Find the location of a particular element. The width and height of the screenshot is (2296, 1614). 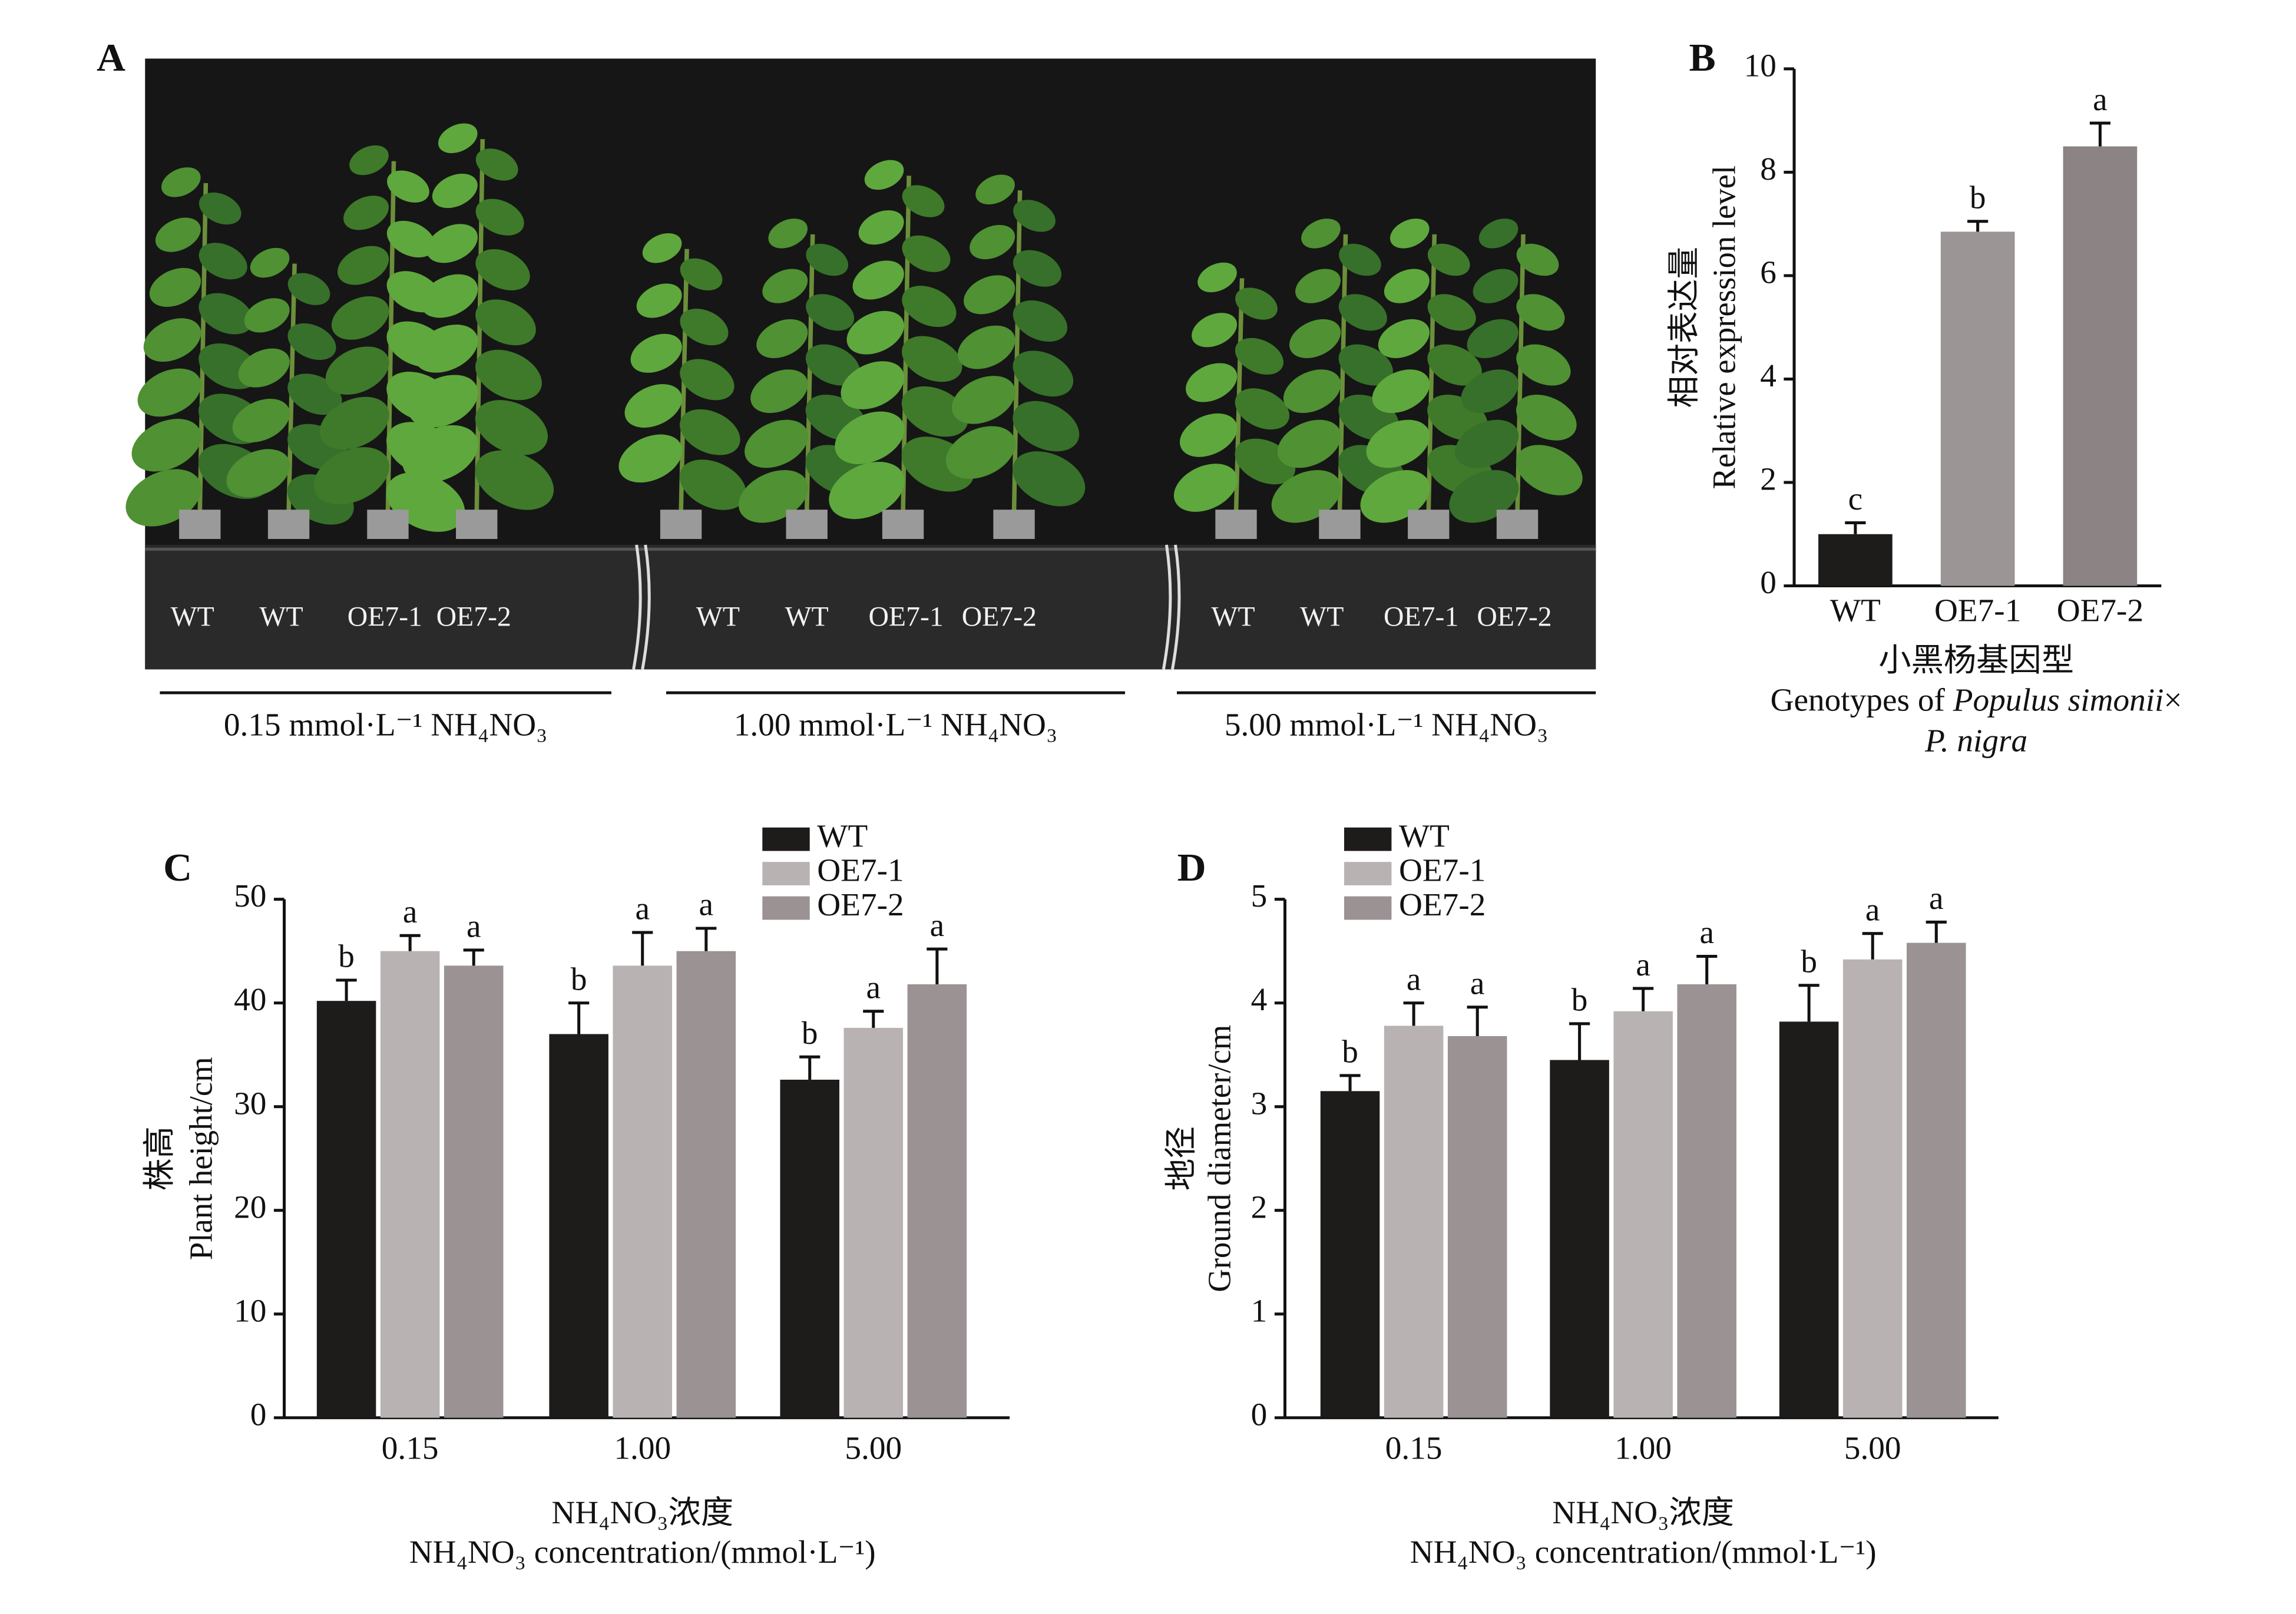

x-axis-label-part: Genotypes of is located at coordinates (1862, 699).